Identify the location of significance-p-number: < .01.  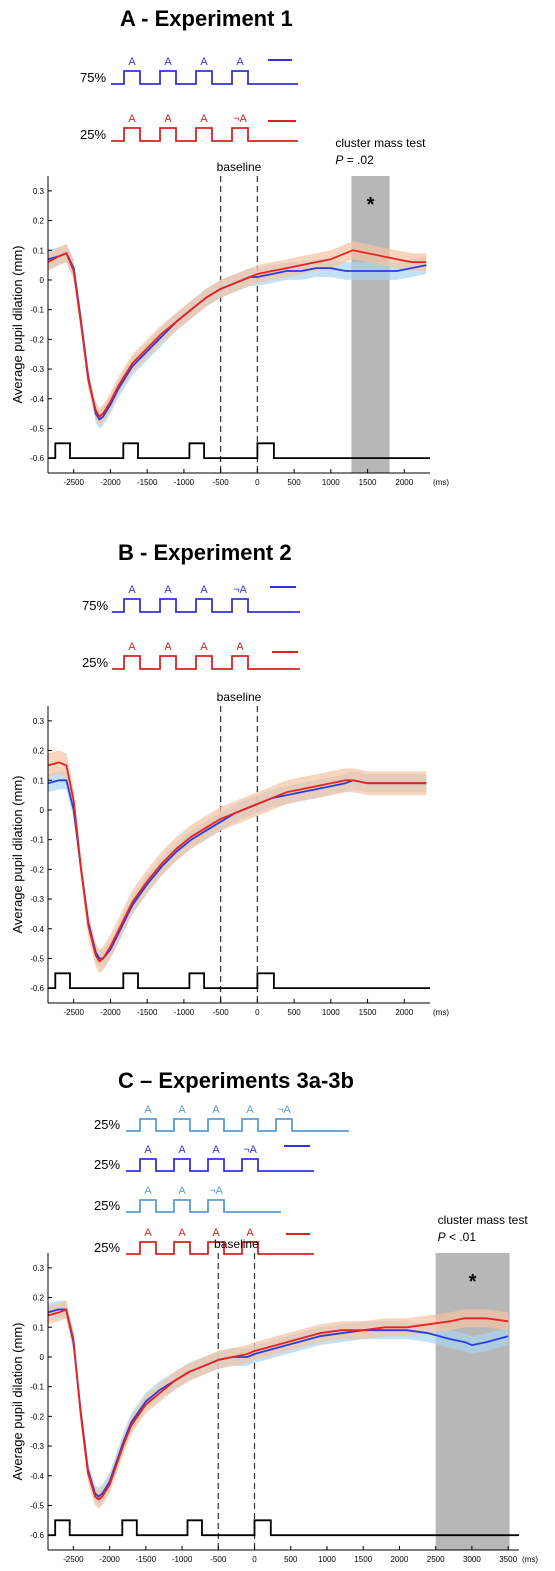
(461, 1237).